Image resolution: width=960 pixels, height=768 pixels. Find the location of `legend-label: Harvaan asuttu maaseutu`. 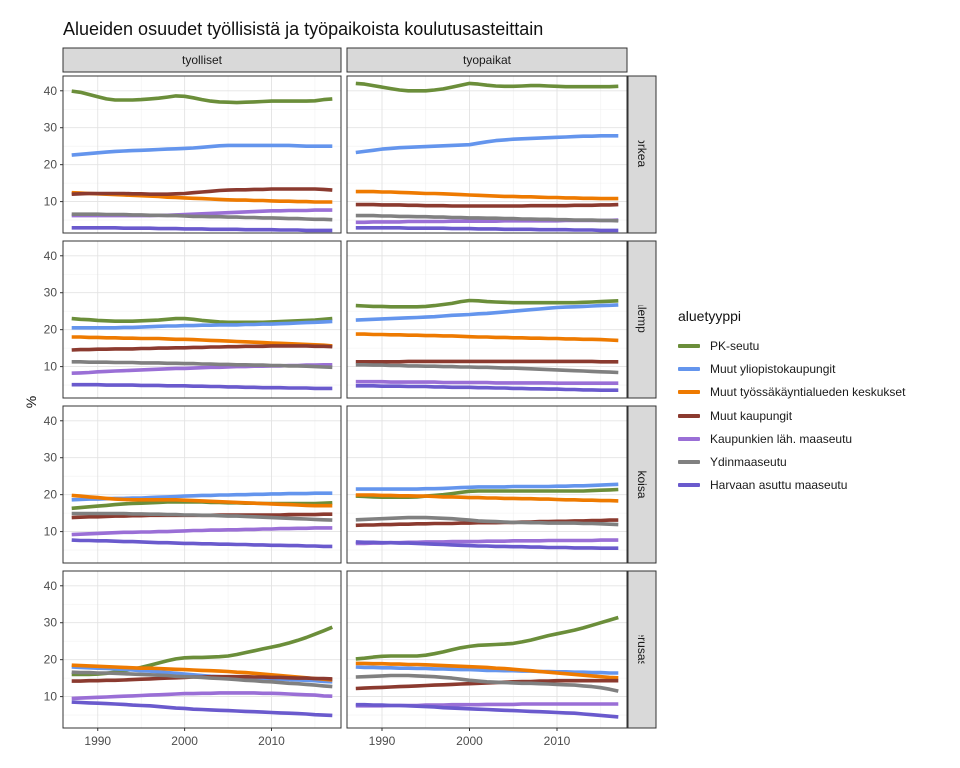

legend-label: Harvaan asuttu maaseutu is located at coordinates (779, 485).